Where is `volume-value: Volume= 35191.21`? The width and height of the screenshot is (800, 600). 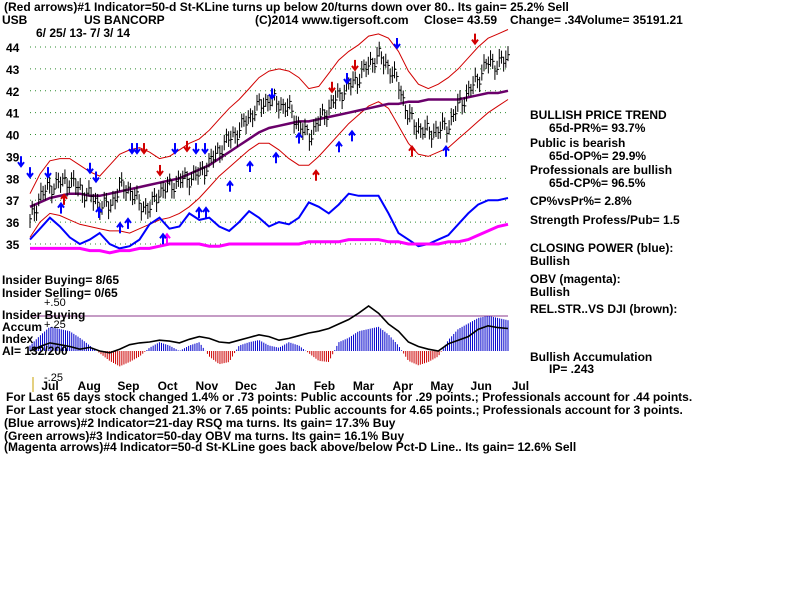 volume-value: Volume= 35191.21 is located at coordinates (631, 20).